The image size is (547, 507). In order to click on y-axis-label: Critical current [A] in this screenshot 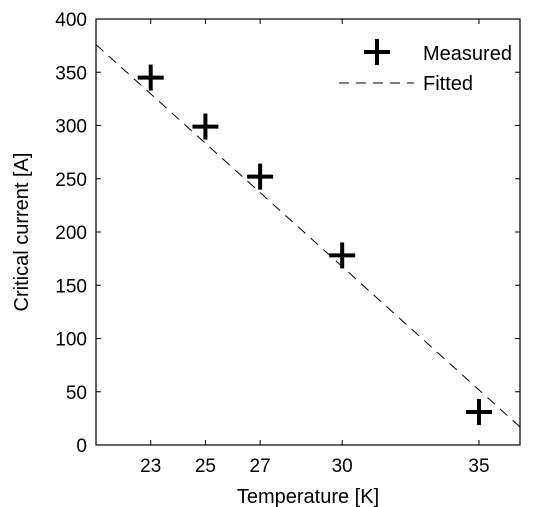, I will do `click(22, 232)`.